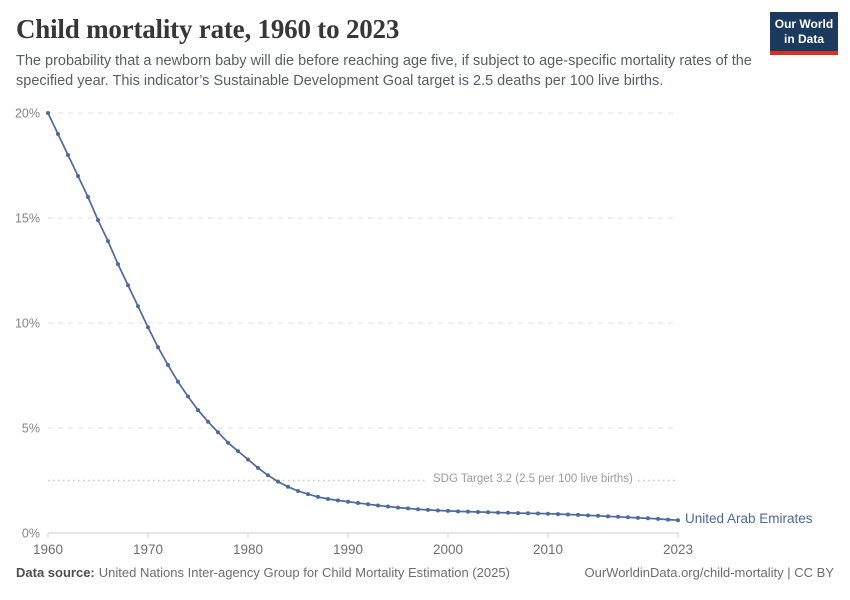  Describe the element at coordinates (31, 429) in the screenshot. I see `y-axis-tick-label: 5%` at that location.